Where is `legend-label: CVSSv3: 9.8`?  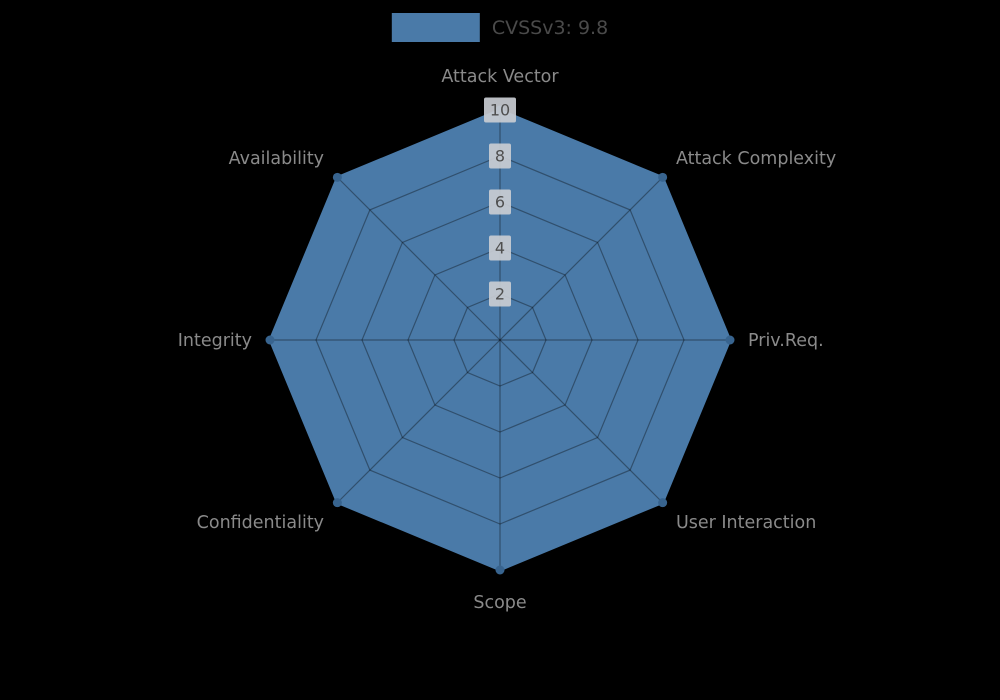 legend-label: CVSSv3: 9.8 is located at coordinates (550, 27).